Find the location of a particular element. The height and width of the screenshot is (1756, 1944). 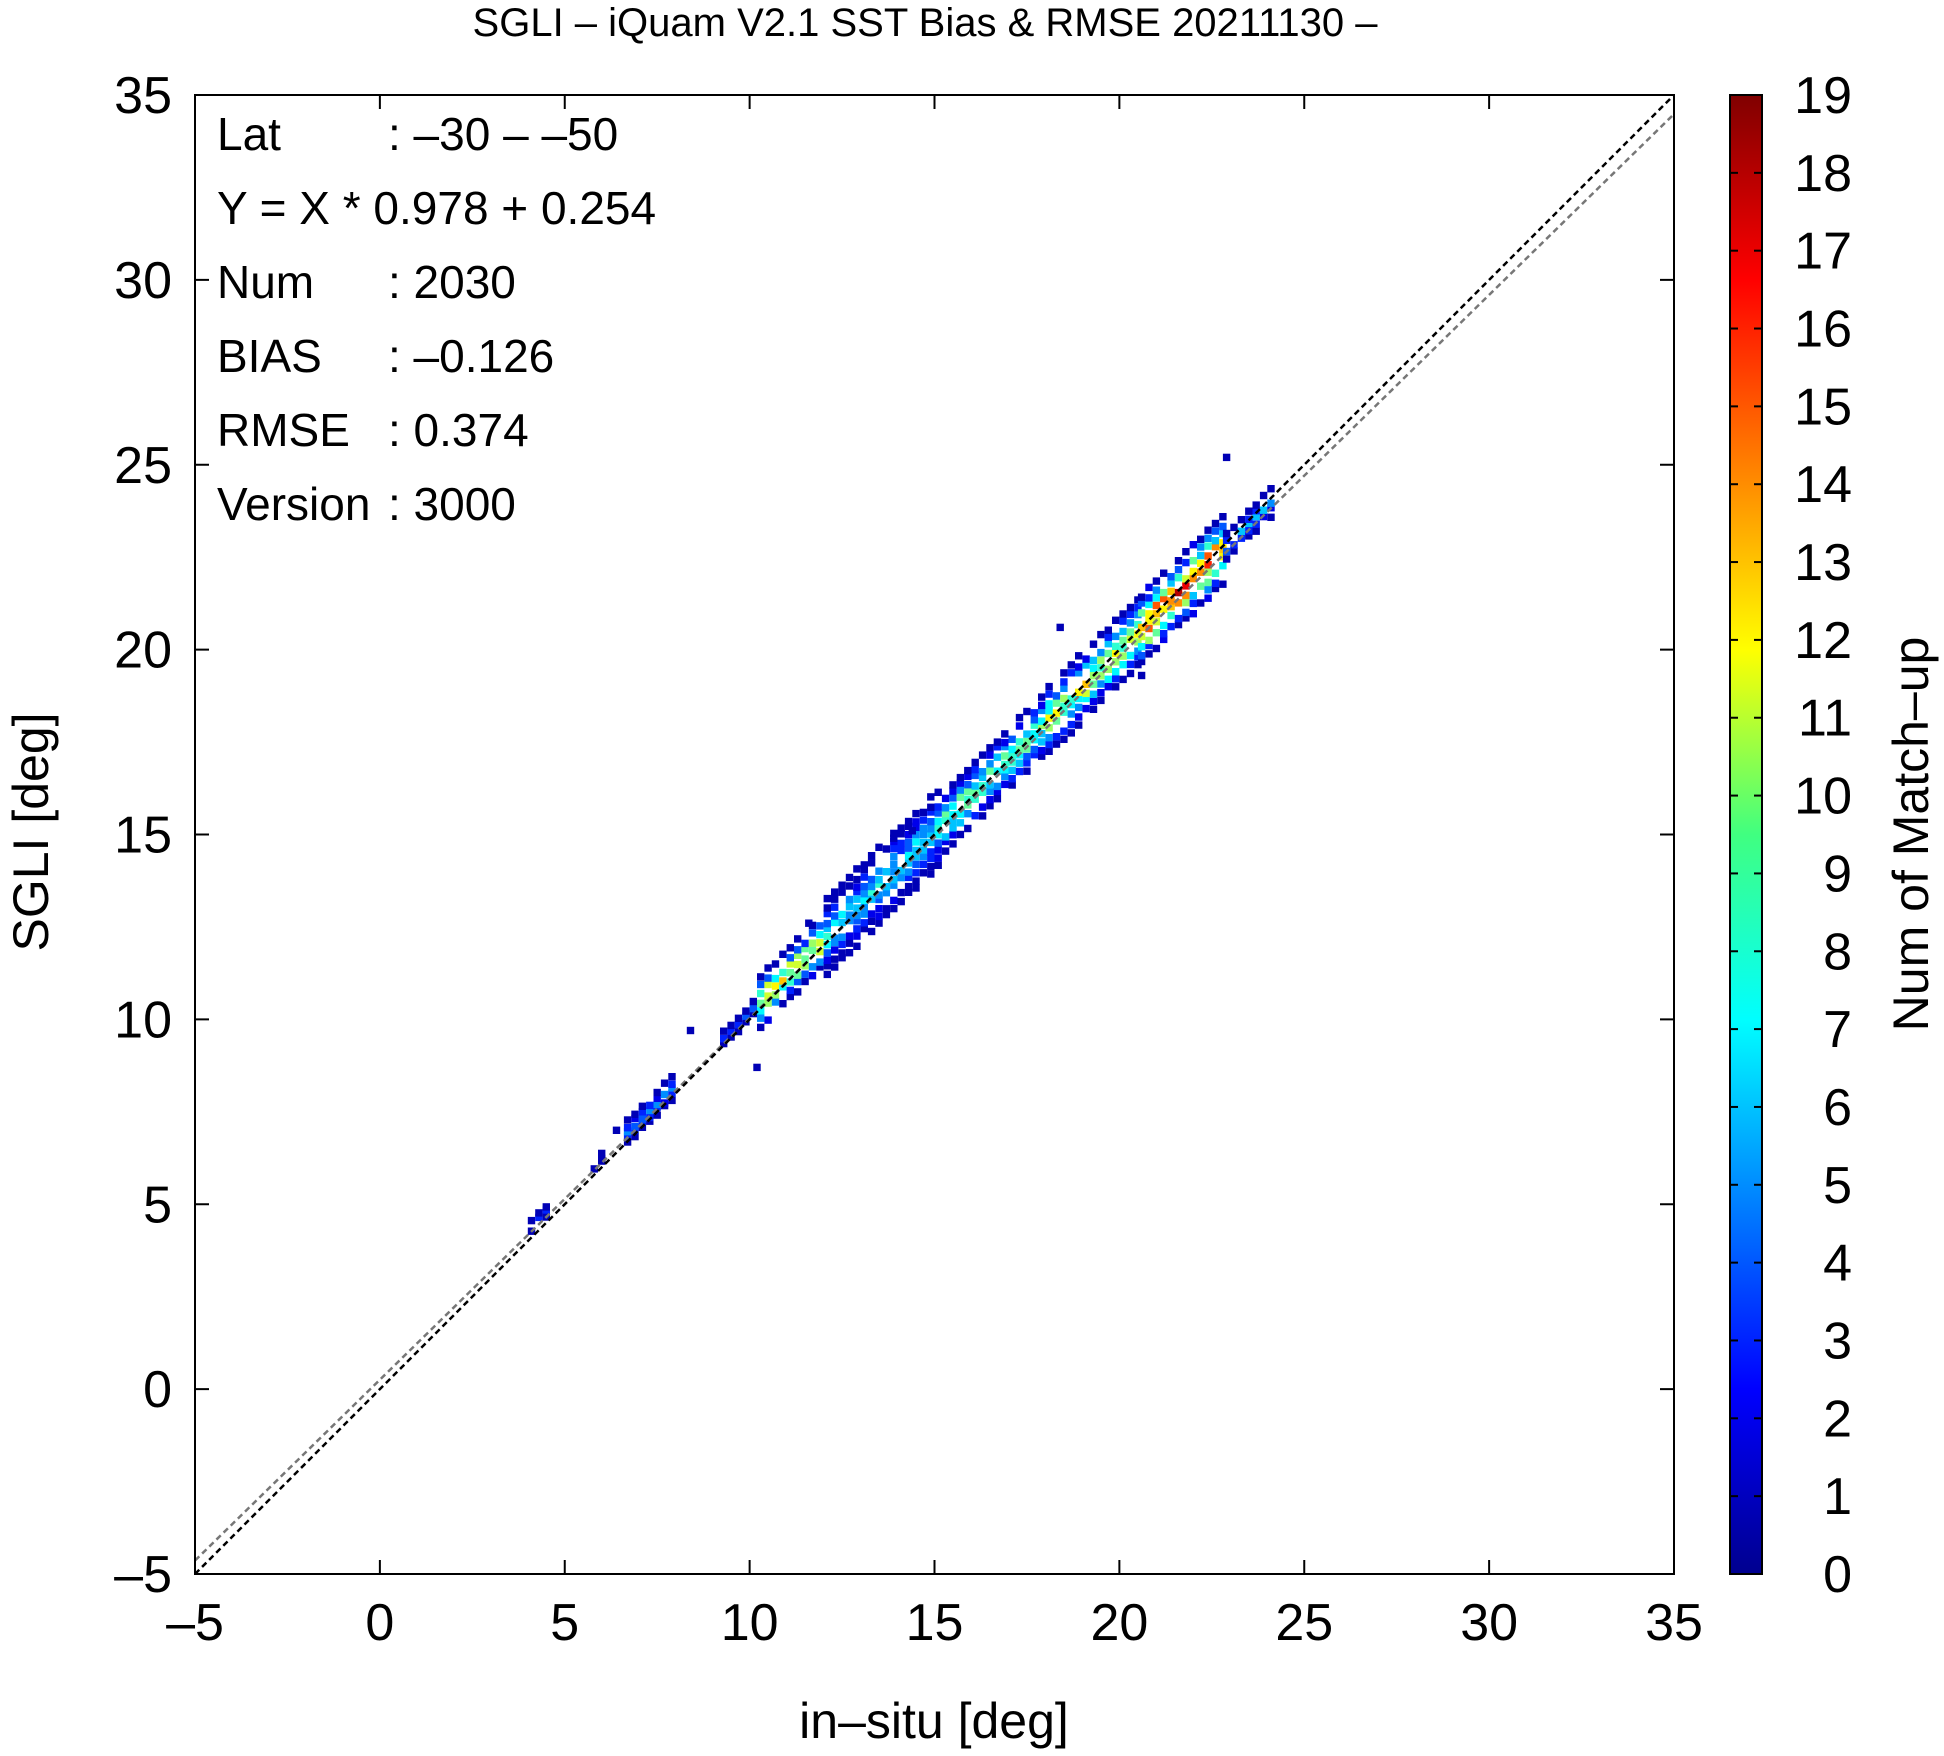

stats-key: RMSE is located at coordinates (283, 430).